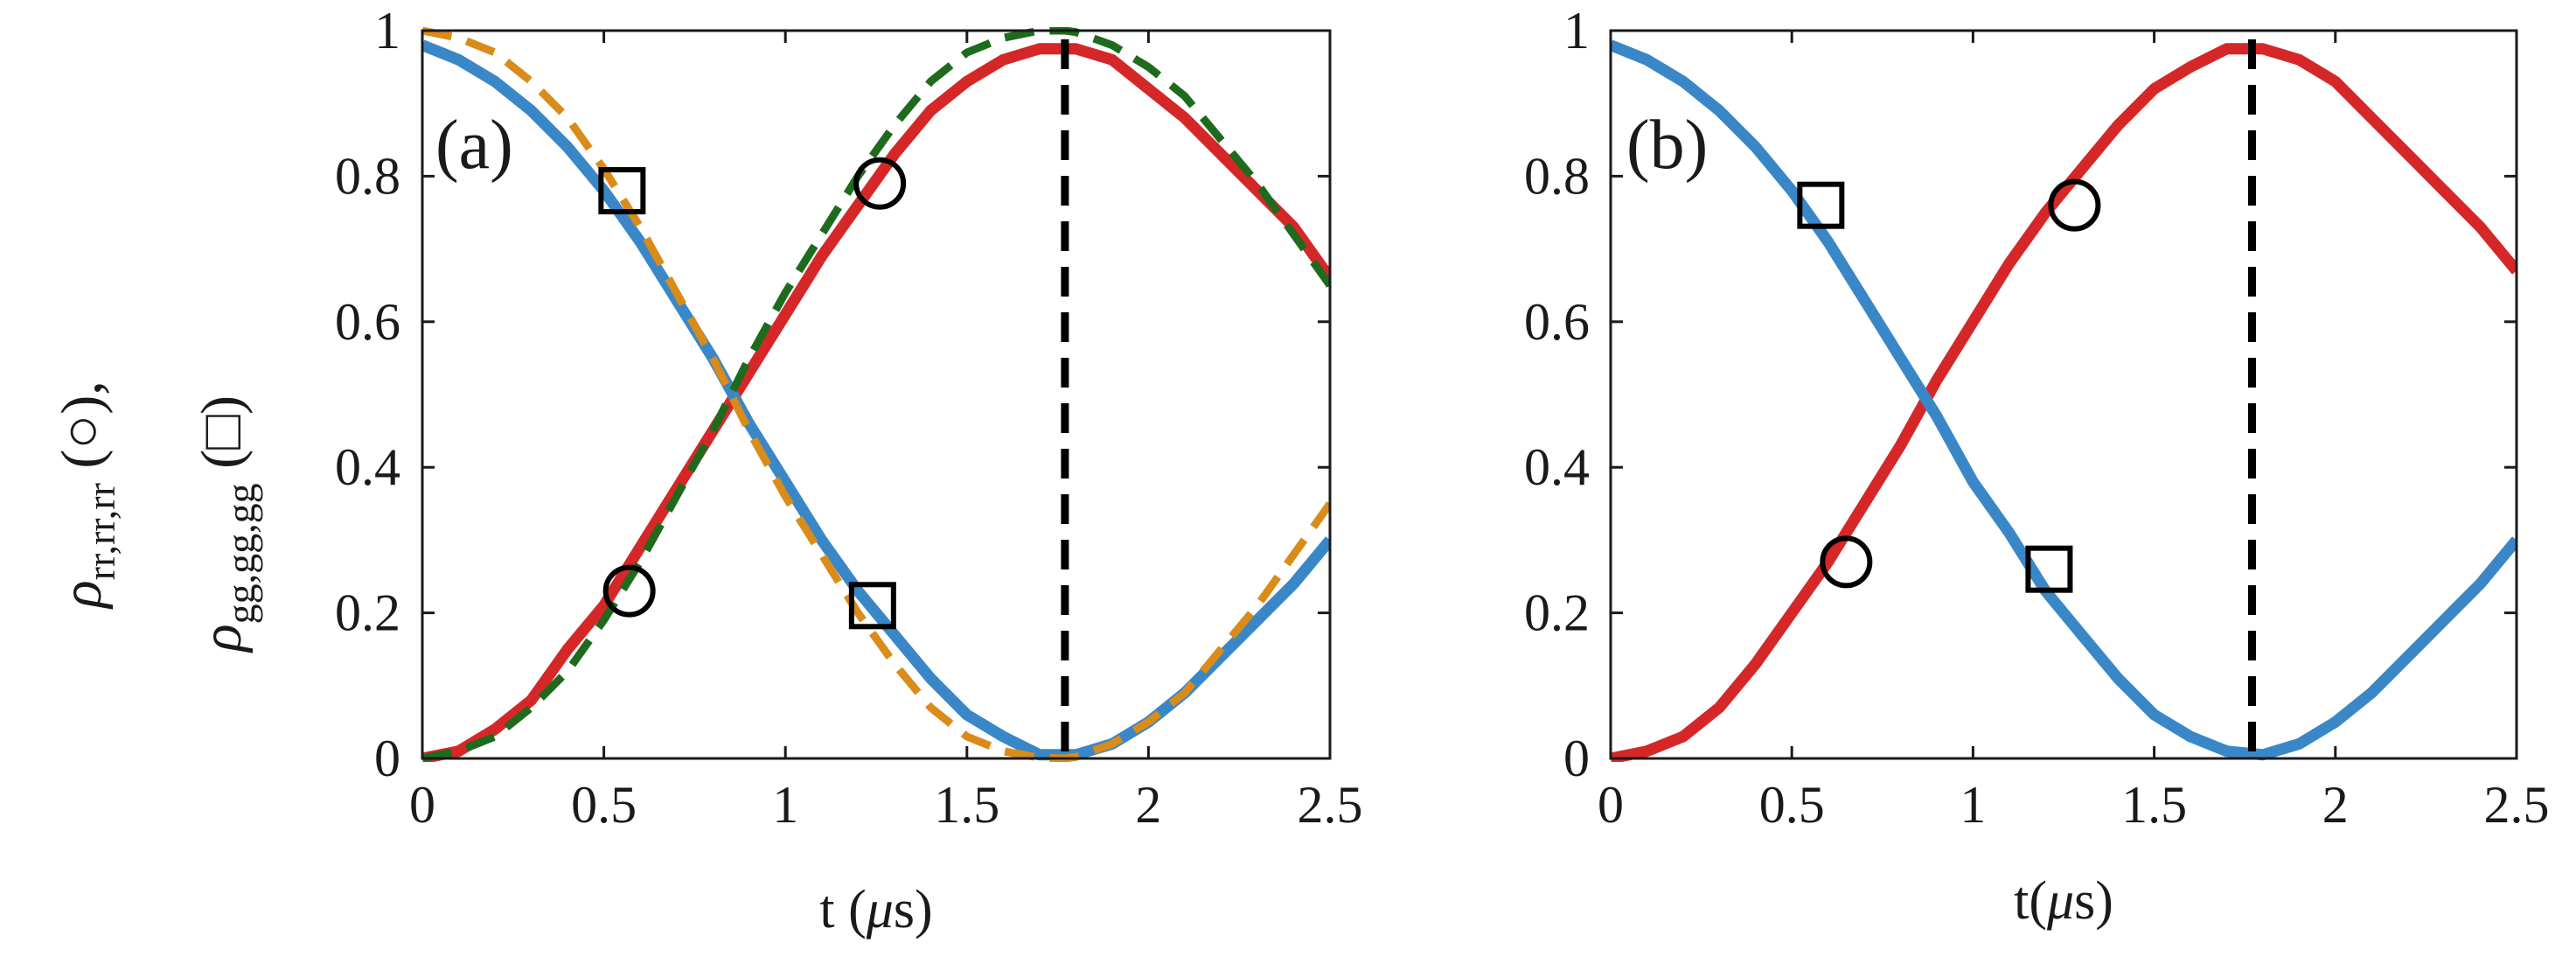  Describe the element at coordinates (2063, 901) in the screenshot. I see `panel-b-xlabel: t(μs)` at that location.